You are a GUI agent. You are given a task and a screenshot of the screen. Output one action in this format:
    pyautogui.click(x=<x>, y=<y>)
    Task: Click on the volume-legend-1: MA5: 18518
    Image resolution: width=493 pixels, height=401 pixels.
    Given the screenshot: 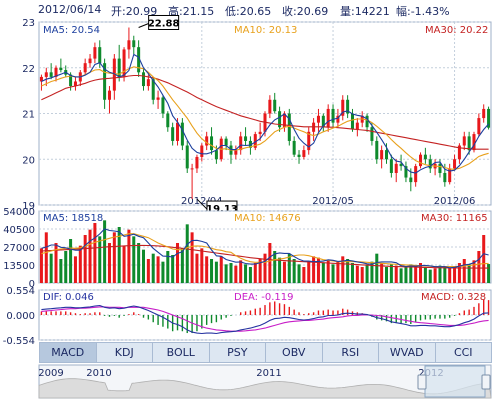 What is the action you would take?
    pyautogui.click(x=73, y=218)
    